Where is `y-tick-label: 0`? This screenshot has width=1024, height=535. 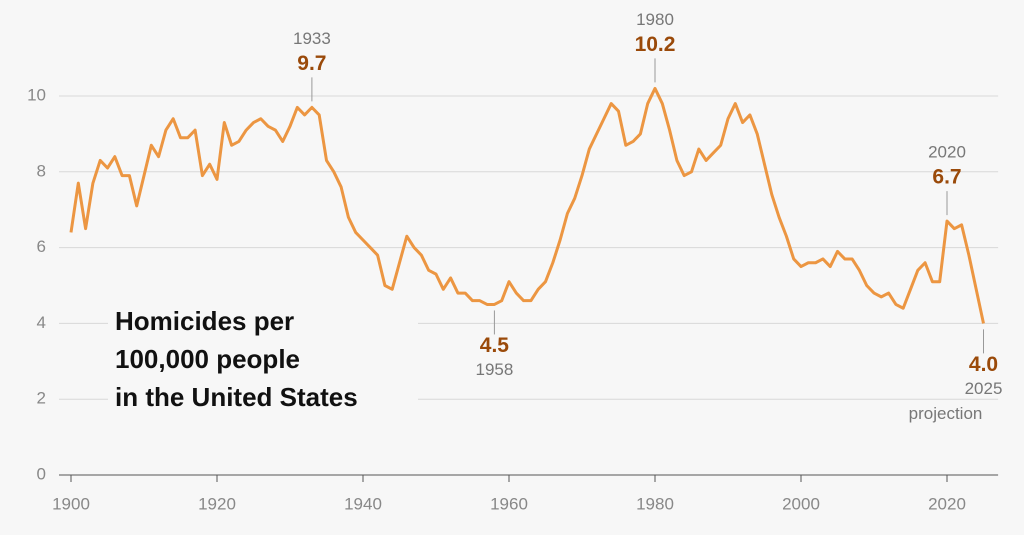 y-tick-label: 0 is located at coordinates (41, 473).